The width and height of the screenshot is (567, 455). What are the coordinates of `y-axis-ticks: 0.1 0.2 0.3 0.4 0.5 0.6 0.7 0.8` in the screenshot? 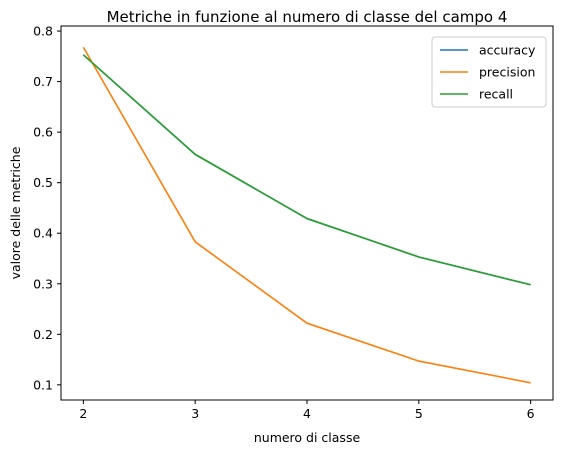 It's located at (47, 208).